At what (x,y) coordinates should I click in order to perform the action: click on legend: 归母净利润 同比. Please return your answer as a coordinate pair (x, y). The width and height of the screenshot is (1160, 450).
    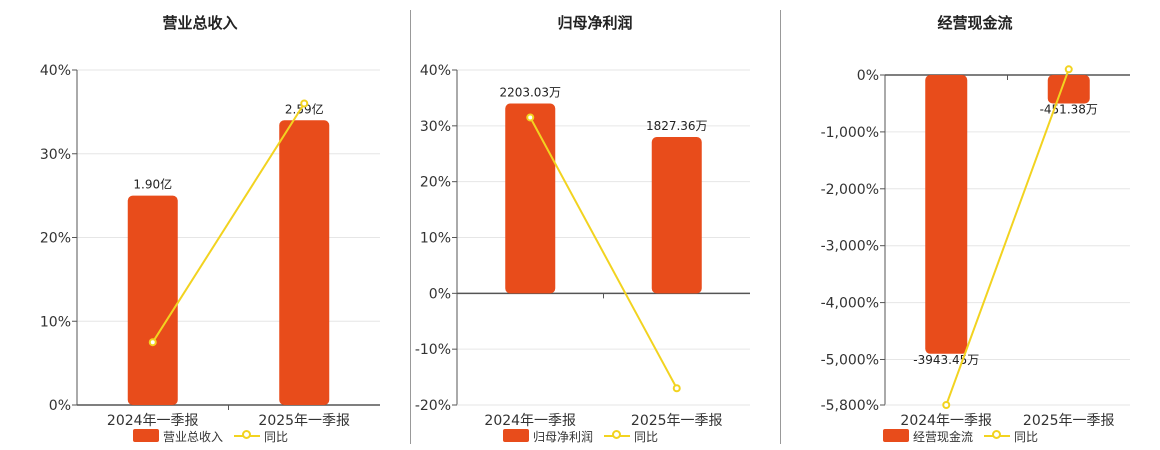
    Looking at the image, I should click on (580, 436).